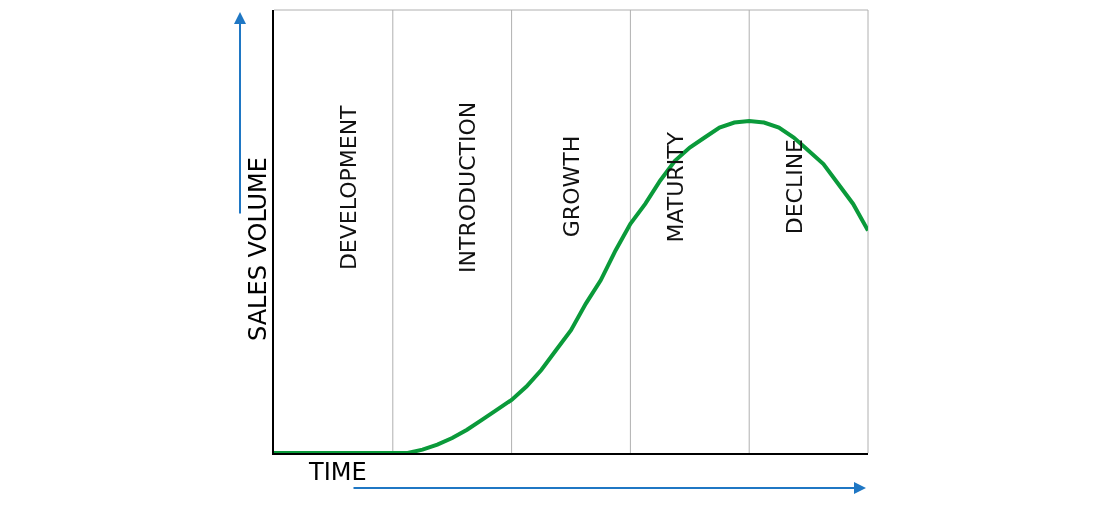 The image size is (1100, 531). I want to click on annotation: DECLINE, so click(794, 186).